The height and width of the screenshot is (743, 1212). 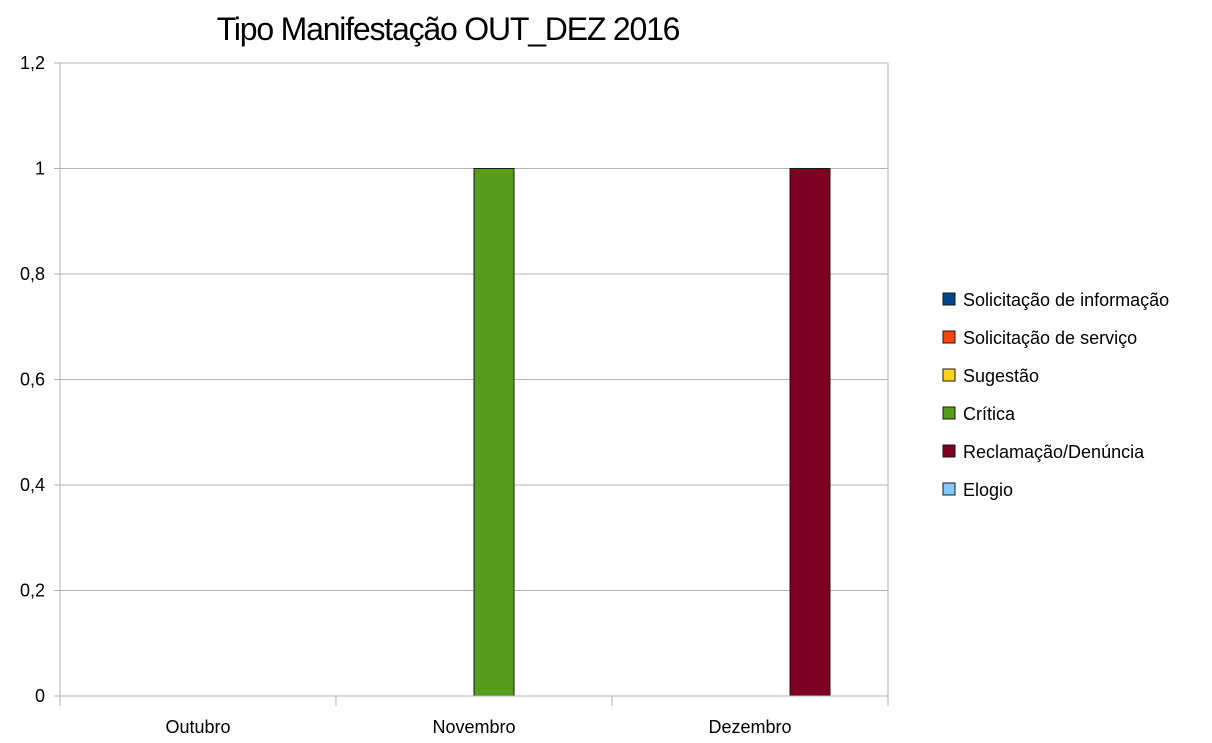 I want to click on chart-title: Tipo Manifestação OUT_DEZ 2016, so click(x=448, y=29).